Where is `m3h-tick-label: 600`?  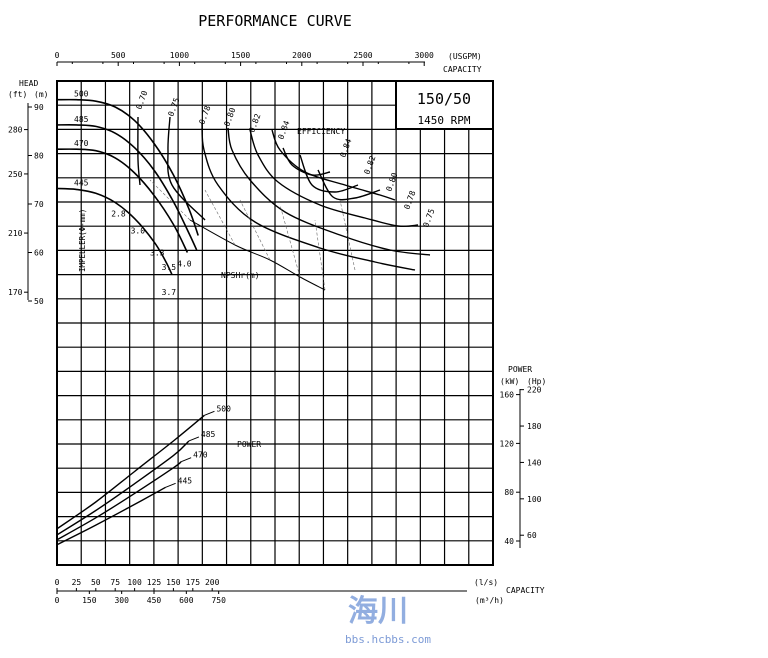
m3h-tick-label: 600 is located at coordinates (186, 600).